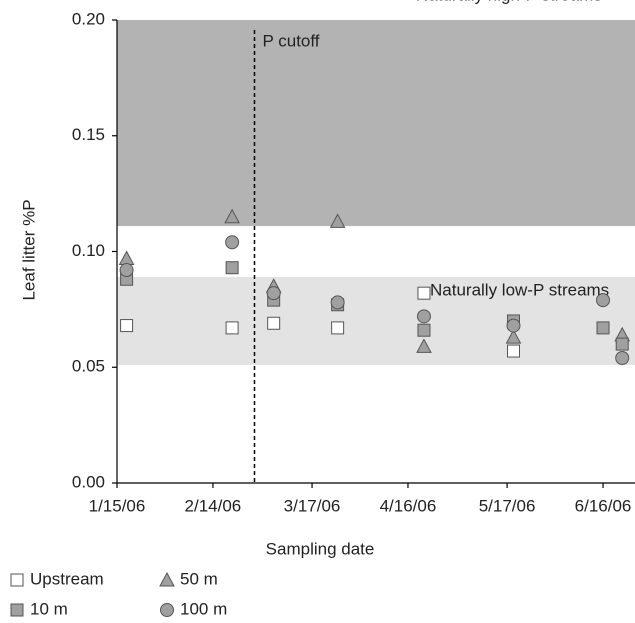  I want to click on x-tick-label: 3/17/06, so click(312, 505).